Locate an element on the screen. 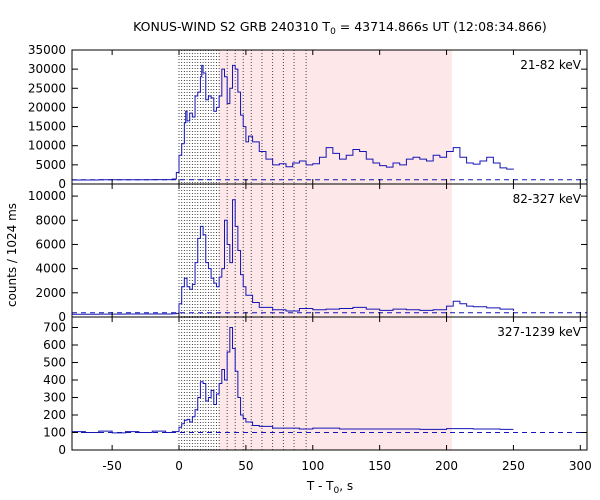  x-axis-label: T - T0, s is located at coordinates (329, 487).